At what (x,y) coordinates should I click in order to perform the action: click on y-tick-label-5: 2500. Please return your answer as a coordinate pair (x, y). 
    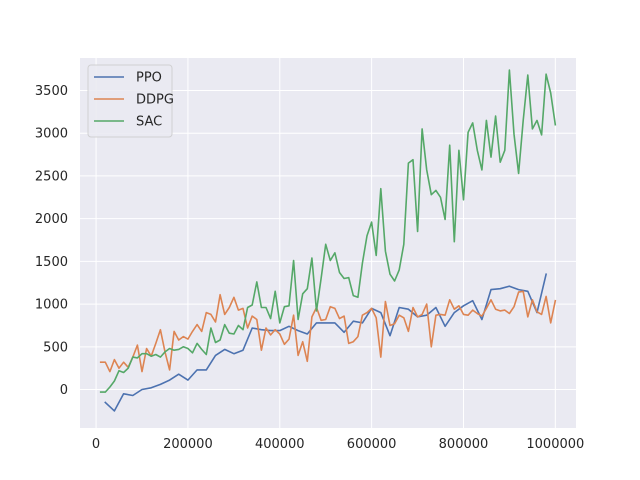
    Looking at the image, I should click on (51, 176).